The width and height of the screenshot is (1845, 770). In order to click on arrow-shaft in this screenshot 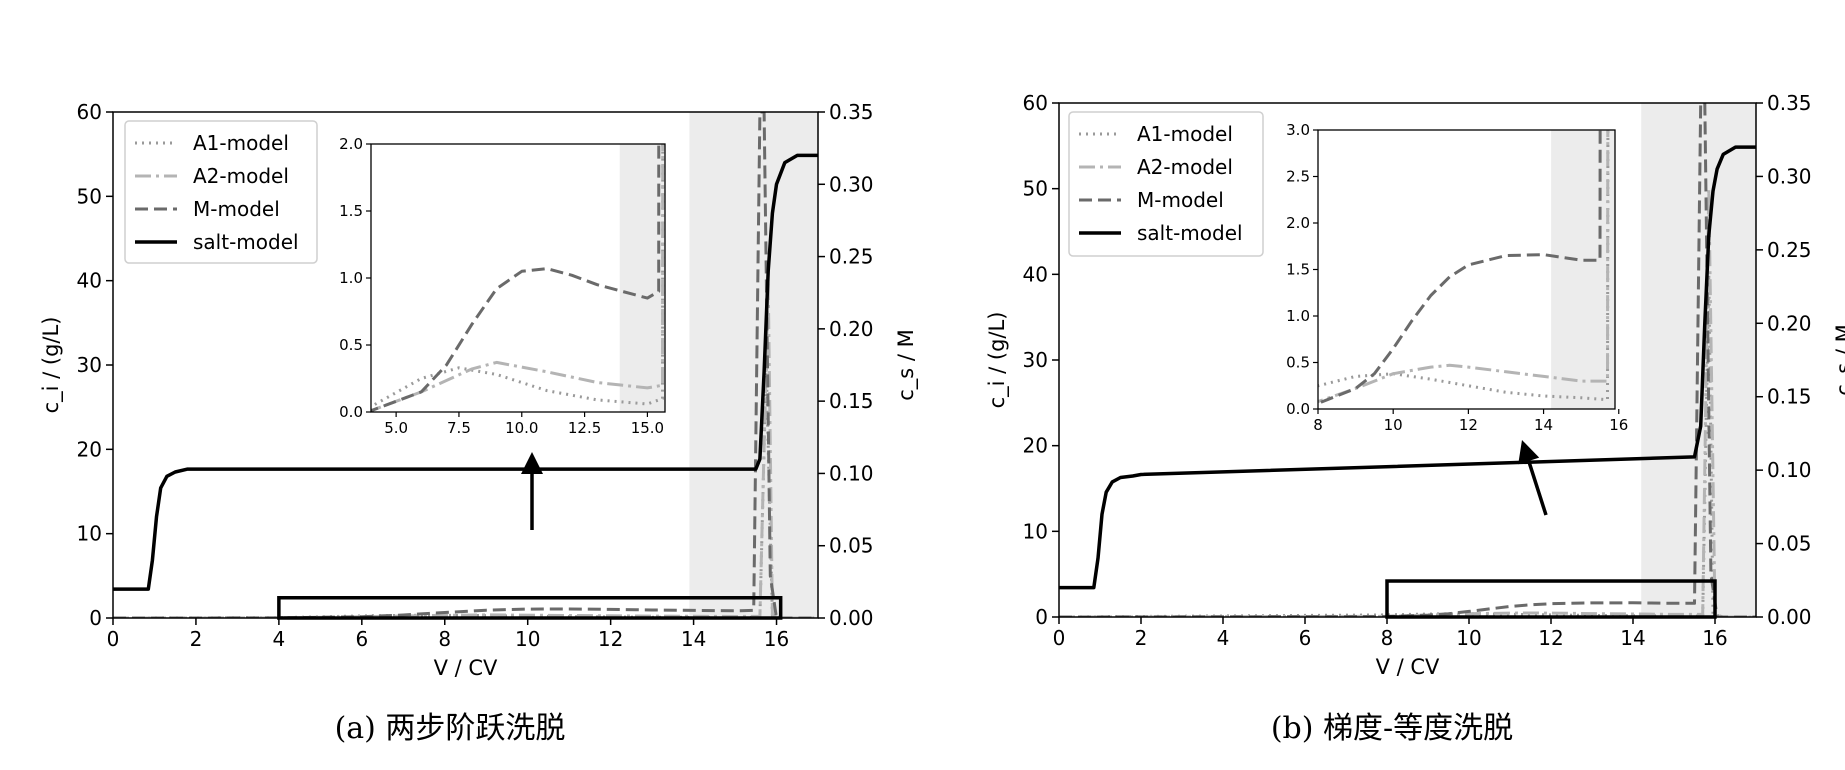, I will do `click(1537, 488)`.